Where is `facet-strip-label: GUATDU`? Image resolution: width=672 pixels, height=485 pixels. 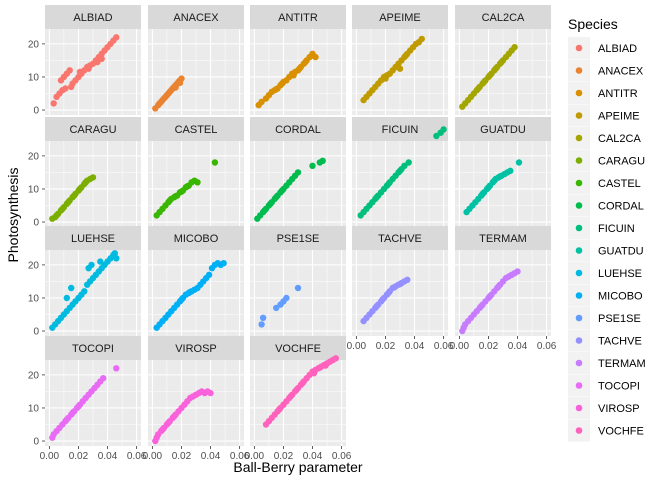
facet-strip-label: GUATDU is located at coordinates (503, 130).